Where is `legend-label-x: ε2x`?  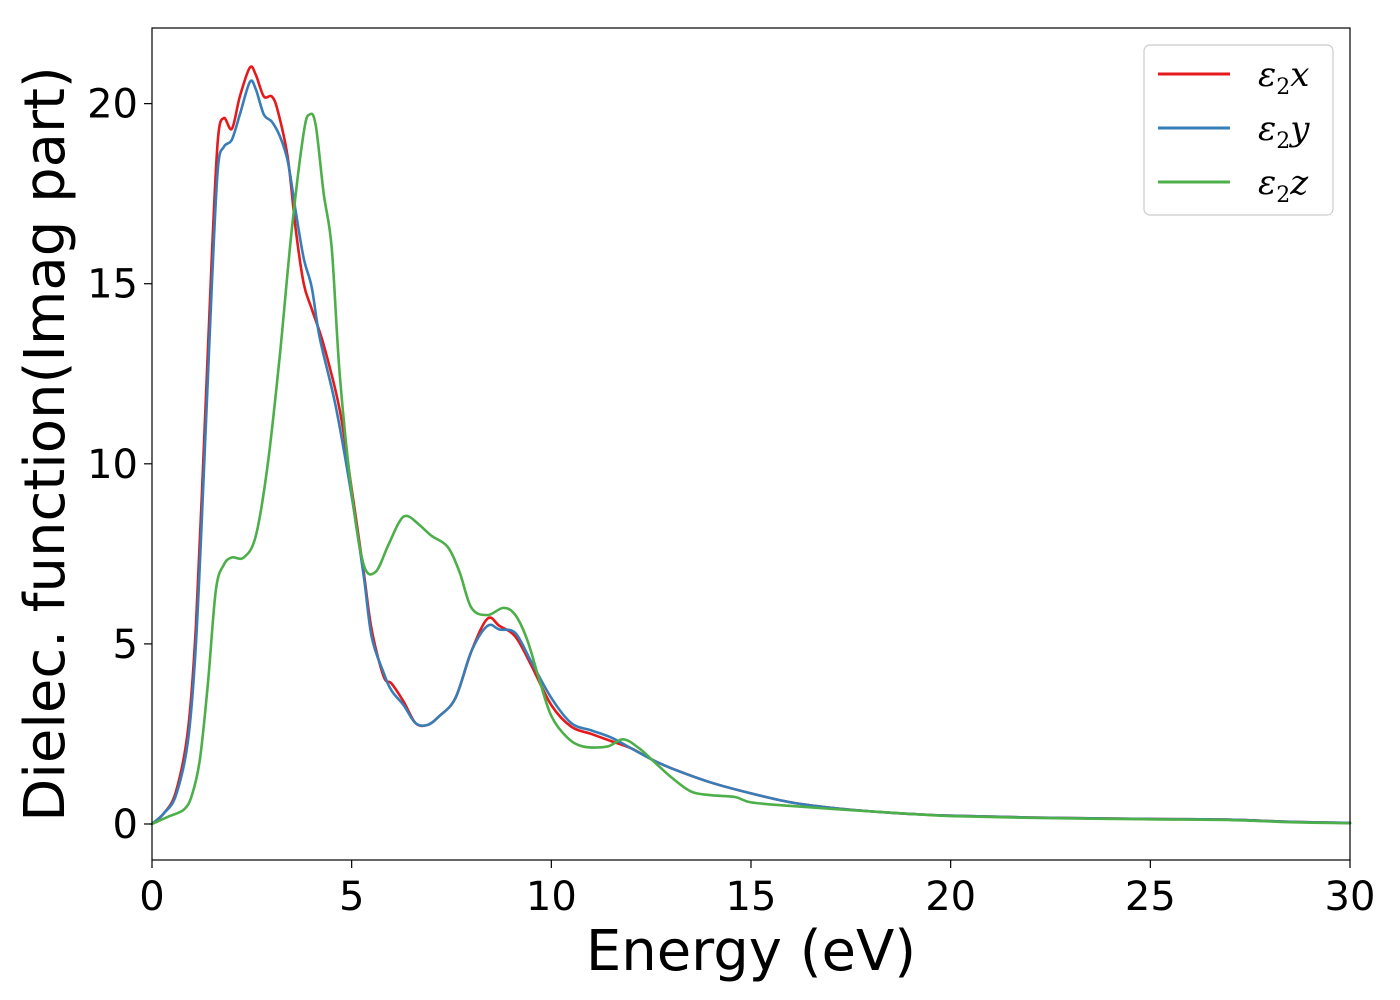
legend-label-x: ε2x is located at coordinates (1283, 77).